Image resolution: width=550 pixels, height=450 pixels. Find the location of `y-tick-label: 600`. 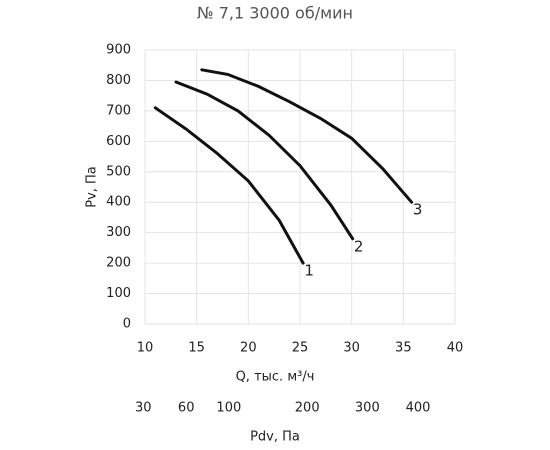

y-tick-label: 600 is located at coordinates (118, 141).